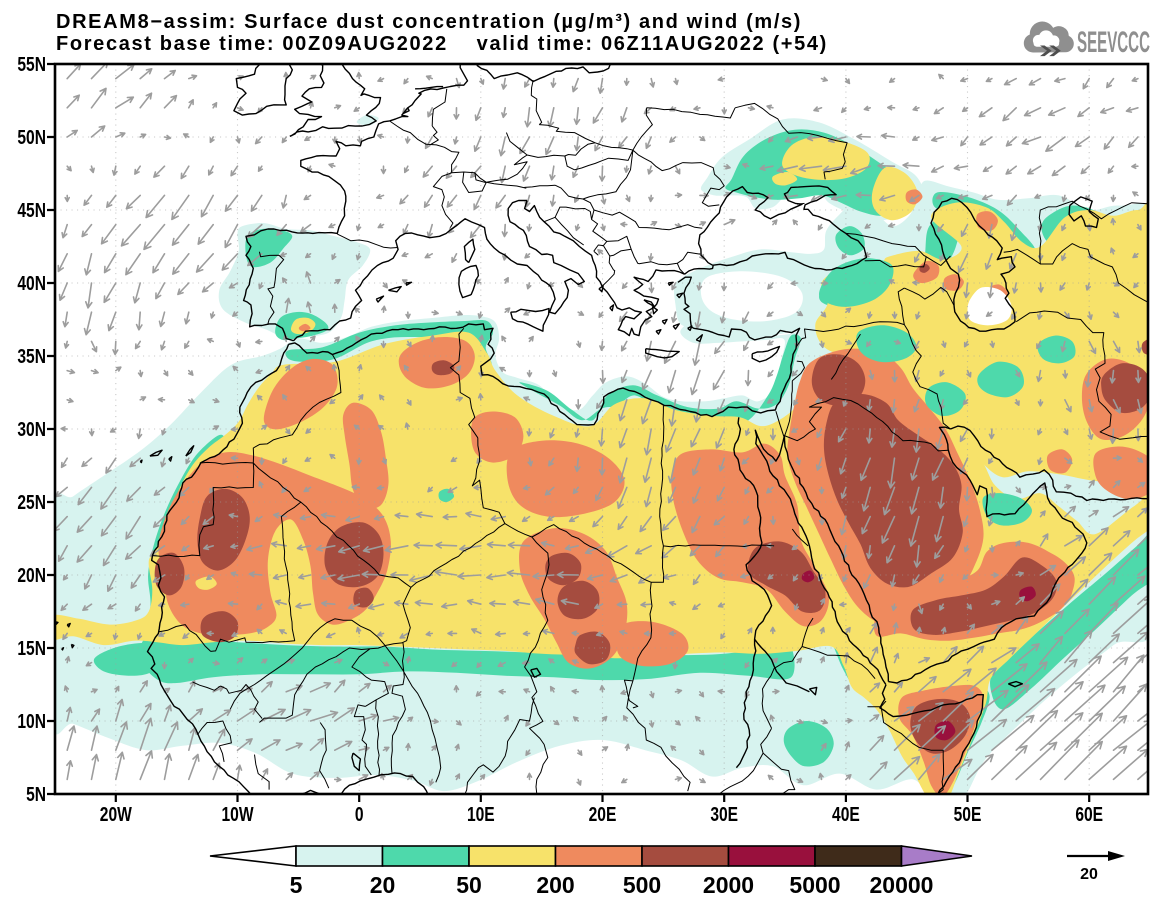 This screenshot has height=907, width=1165. What do you see at coordinates (1113, 42) in the screenshot?
I see `svg-text: SEEVCCC` at bounding box center [1113, 42].